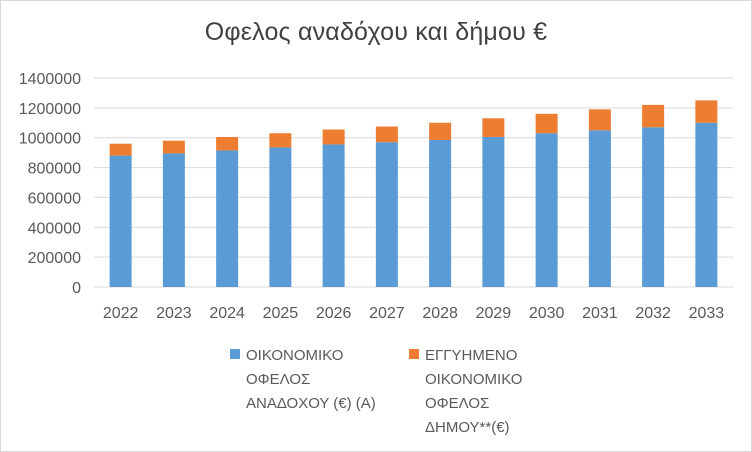 The image size is (752, 452). I want to click on y-tick-label: 1200000, so click(50, 109).